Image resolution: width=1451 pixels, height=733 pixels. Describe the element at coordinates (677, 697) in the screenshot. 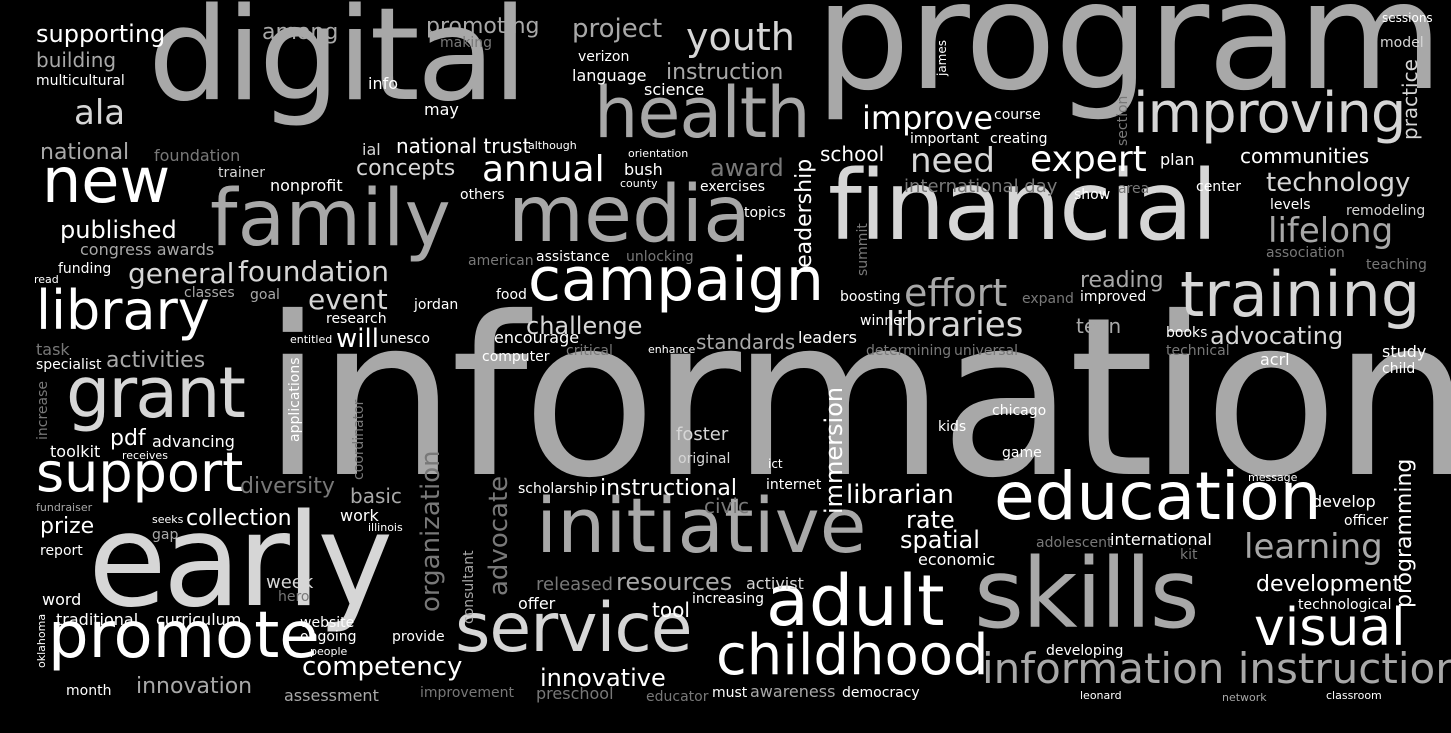

I see `word-educator: educator` at that location.